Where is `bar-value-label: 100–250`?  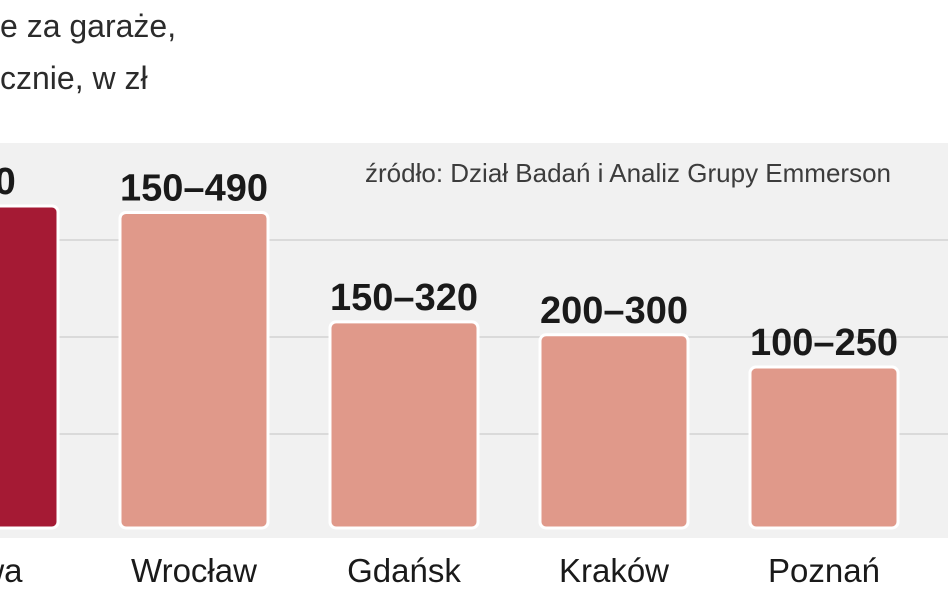 bar-value-label: 100–250 is located at coordinates (824, 343).